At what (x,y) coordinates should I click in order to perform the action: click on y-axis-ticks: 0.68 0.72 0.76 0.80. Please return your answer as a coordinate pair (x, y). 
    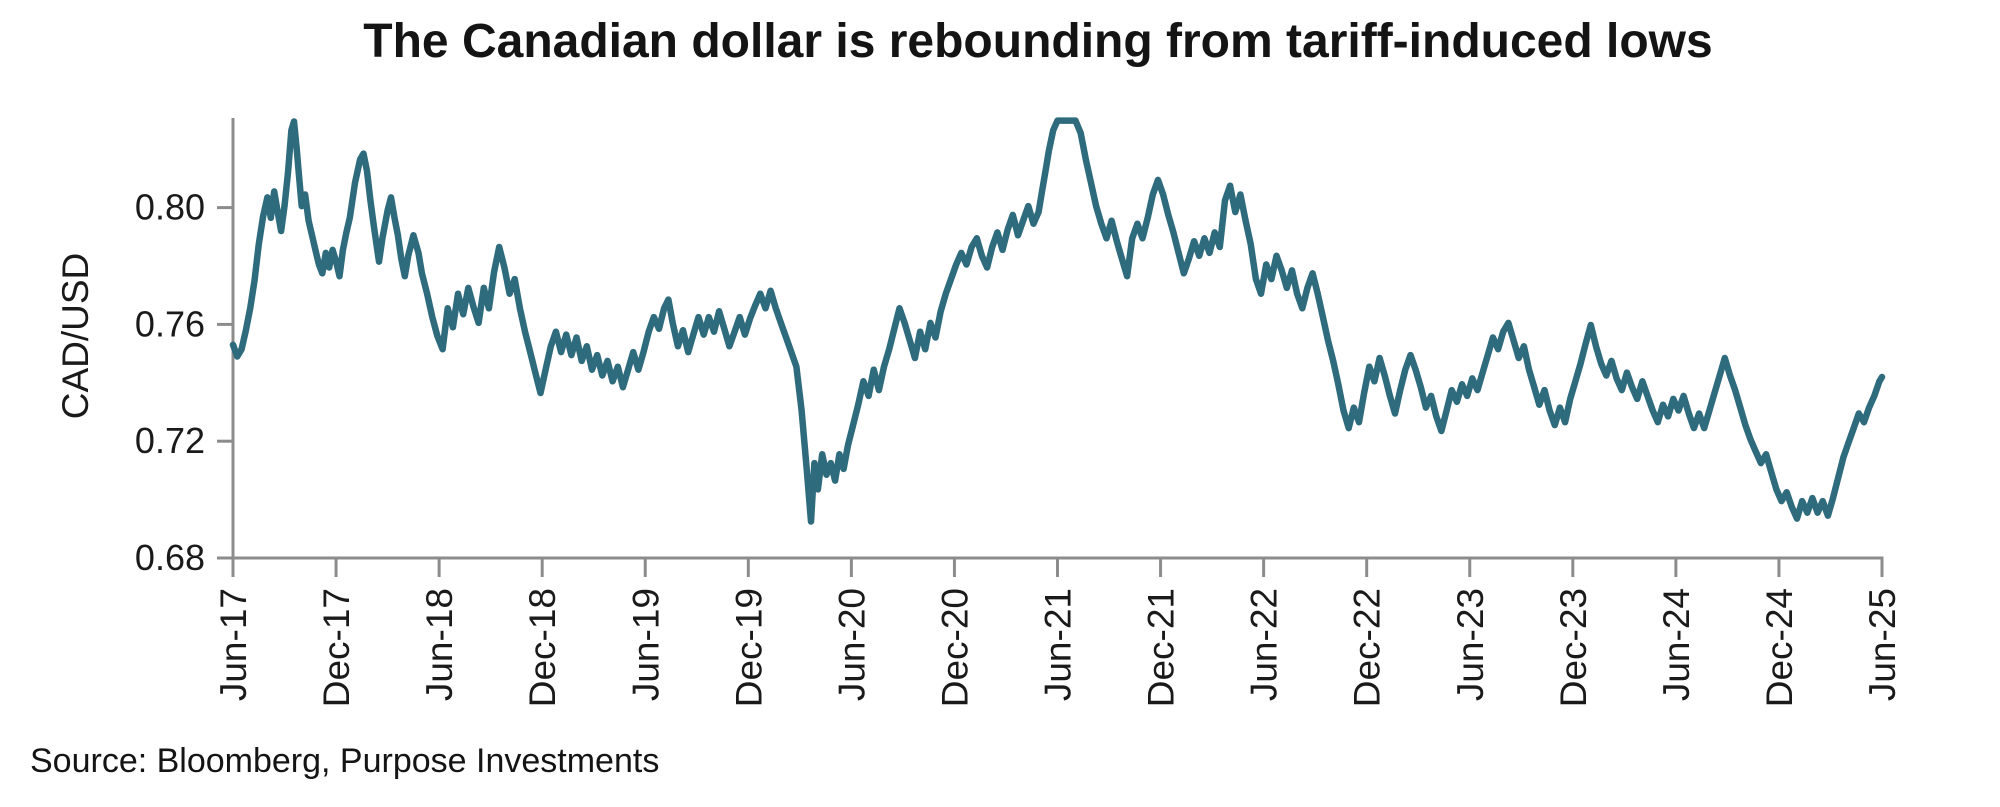
    Looking at the image, I should click on (184, 382).